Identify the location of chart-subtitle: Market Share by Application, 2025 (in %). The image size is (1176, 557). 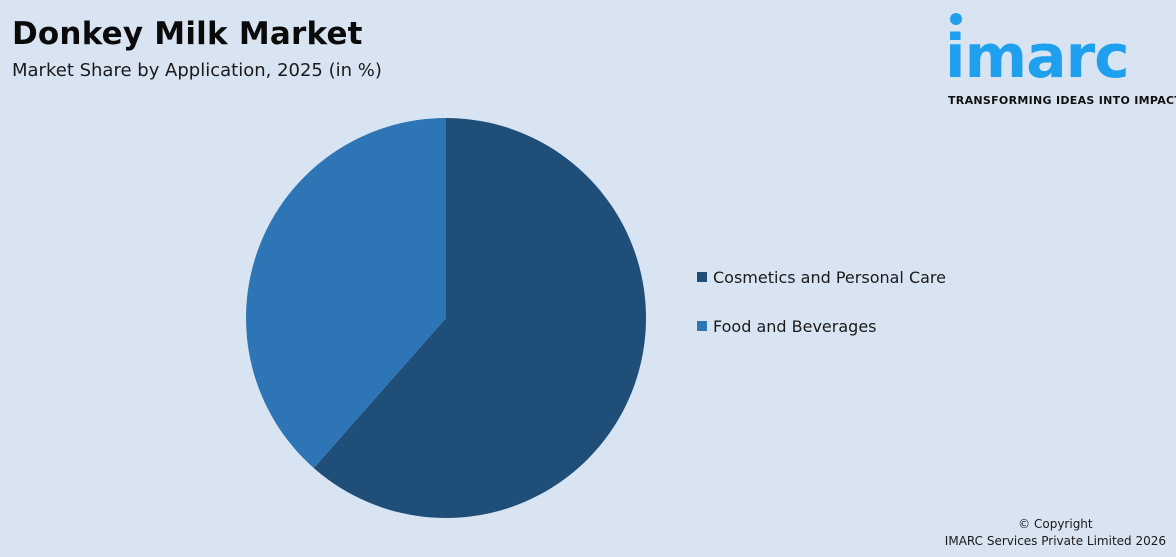
(197, 70).